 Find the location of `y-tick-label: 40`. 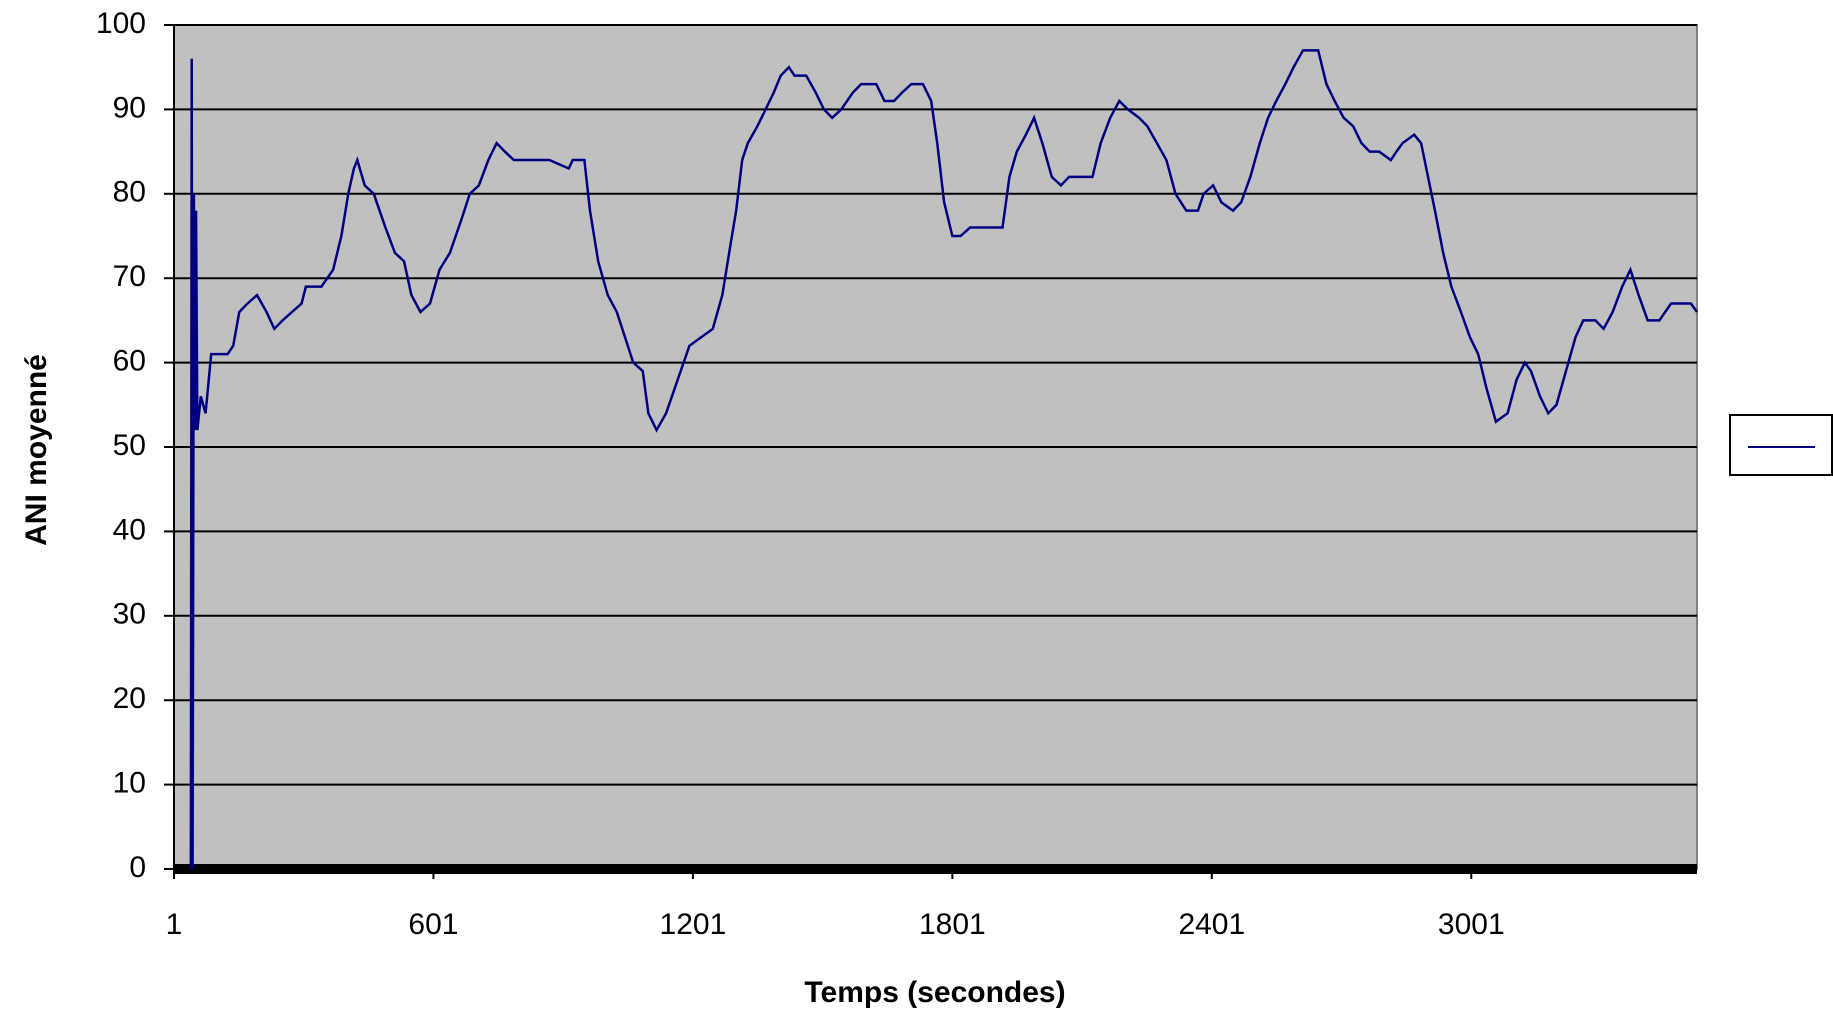

y-tick-label: 40 is located at coordinates (129, 529).